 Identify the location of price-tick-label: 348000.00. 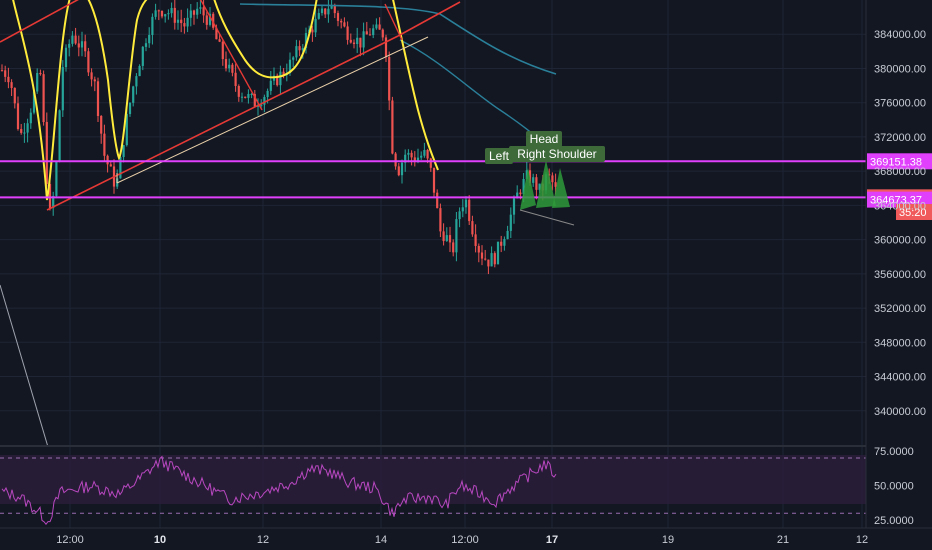
(900, 343).